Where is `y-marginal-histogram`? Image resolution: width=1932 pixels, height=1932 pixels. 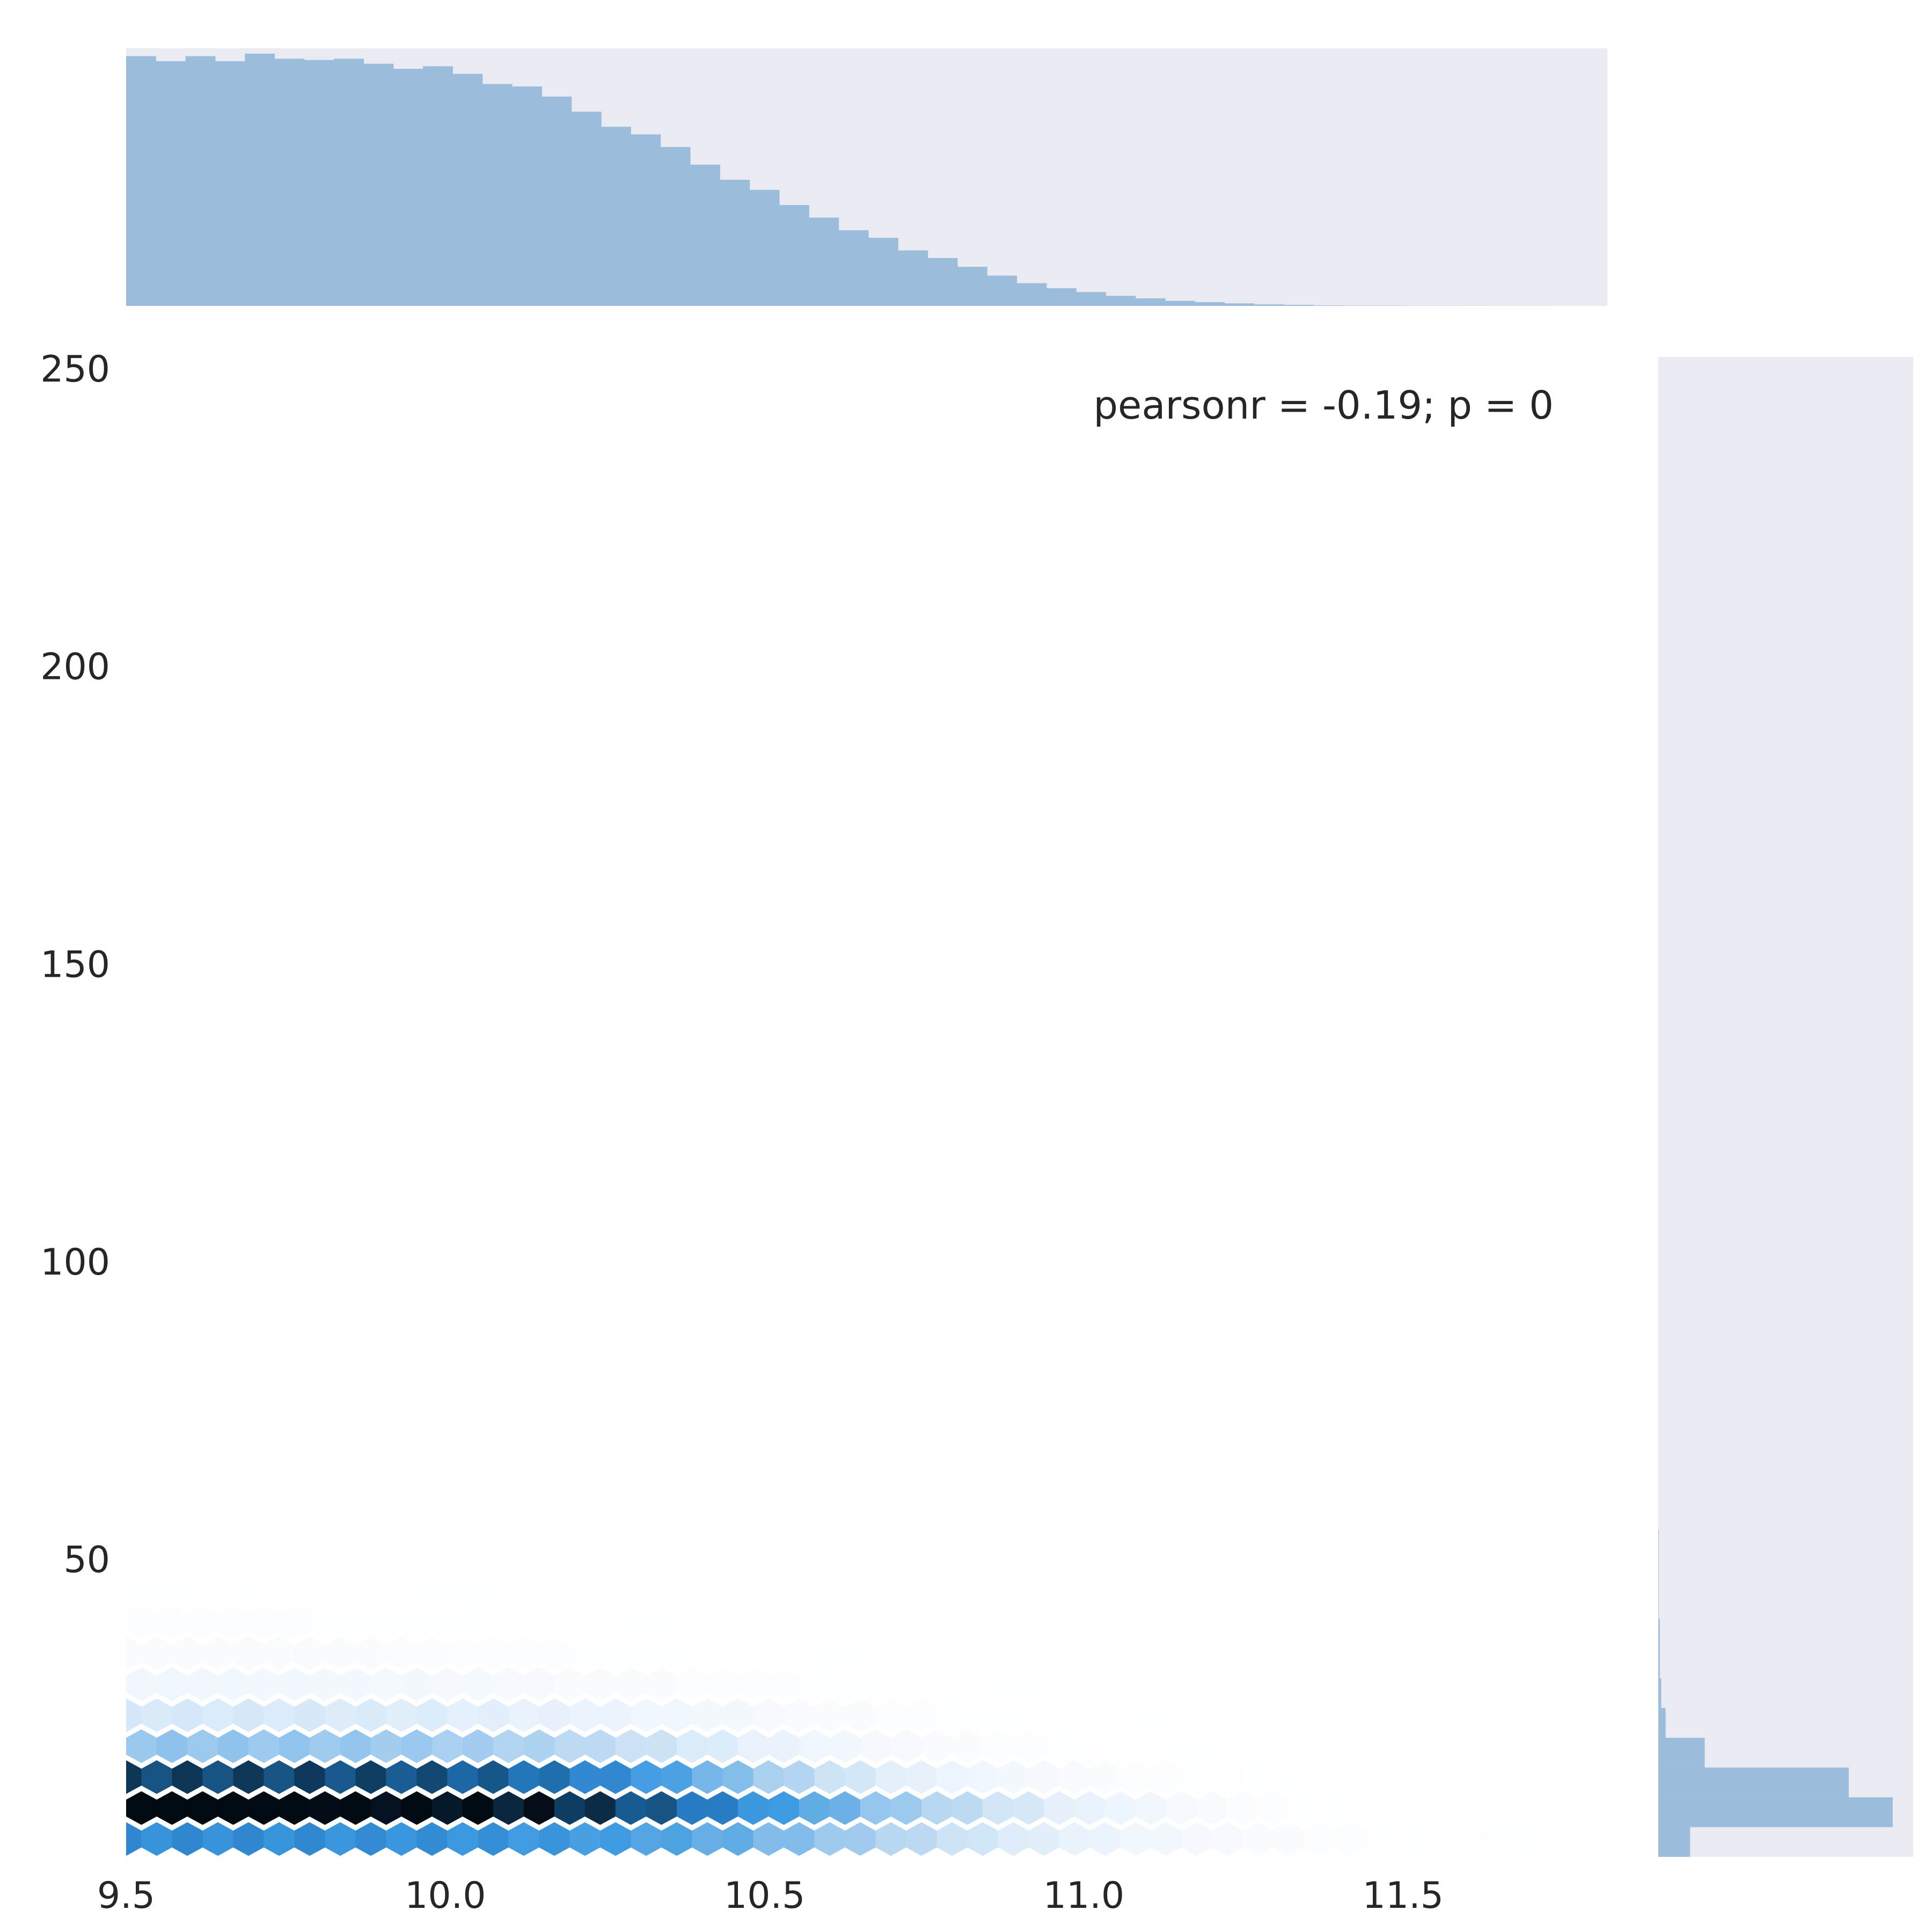 y-marginal-histogram is located at coordinates (1785, 1107).